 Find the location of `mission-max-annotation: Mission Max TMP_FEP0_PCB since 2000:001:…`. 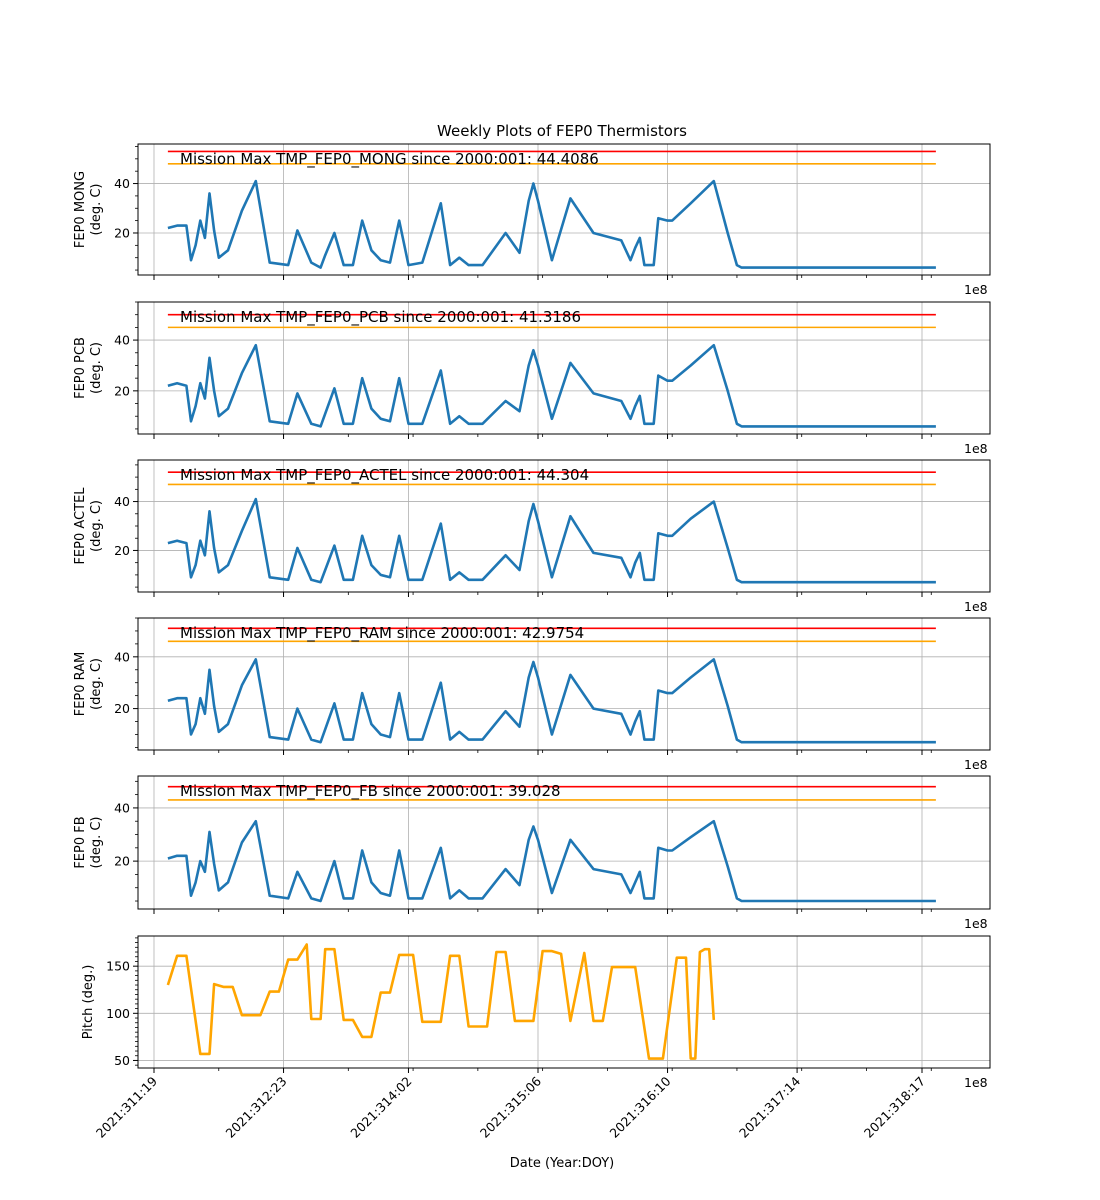

mission-max-annotation: Mission Max TMP_FEP0_PCB since 2000:001:… is located at coordinates (380, 317).